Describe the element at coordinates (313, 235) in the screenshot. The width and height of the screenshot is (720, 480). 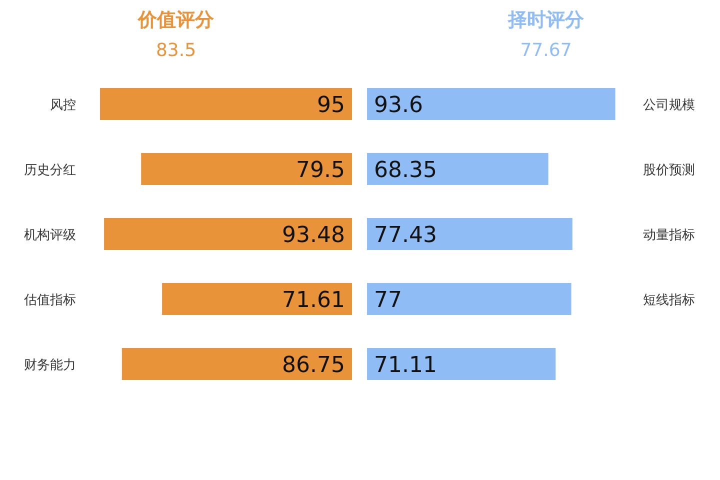
I see `data-label: 93.48` at that location.